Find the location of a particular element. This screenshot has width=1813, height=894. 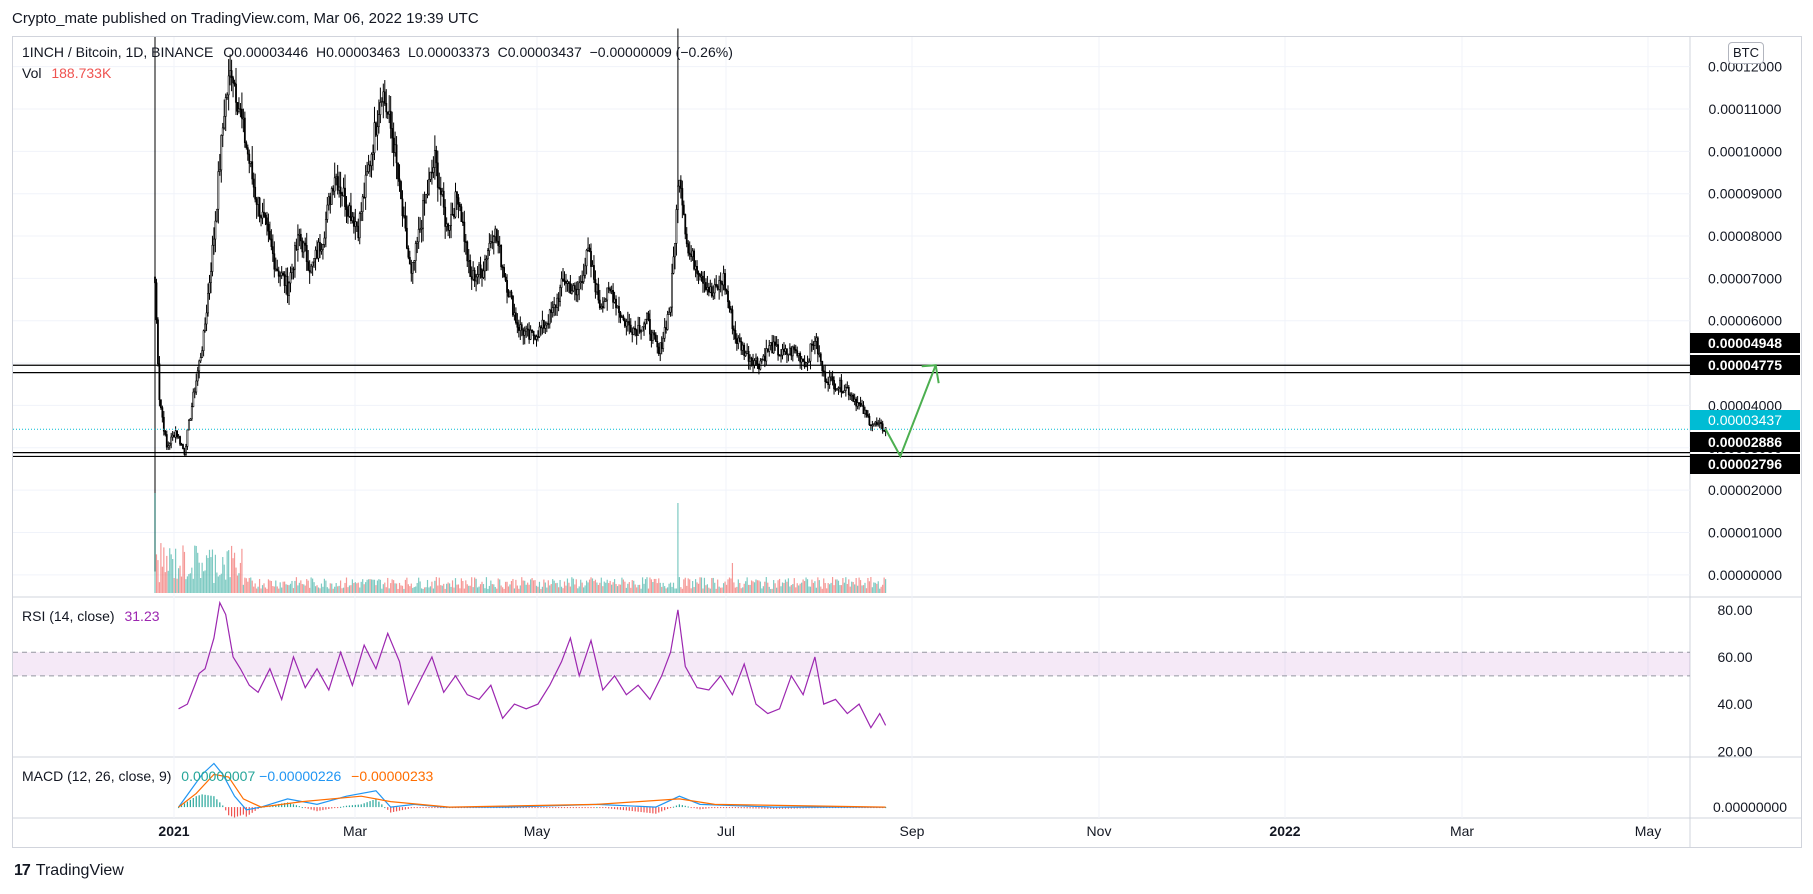

rsi-label: RSI (14, close) is located at coordinates (68, 616).